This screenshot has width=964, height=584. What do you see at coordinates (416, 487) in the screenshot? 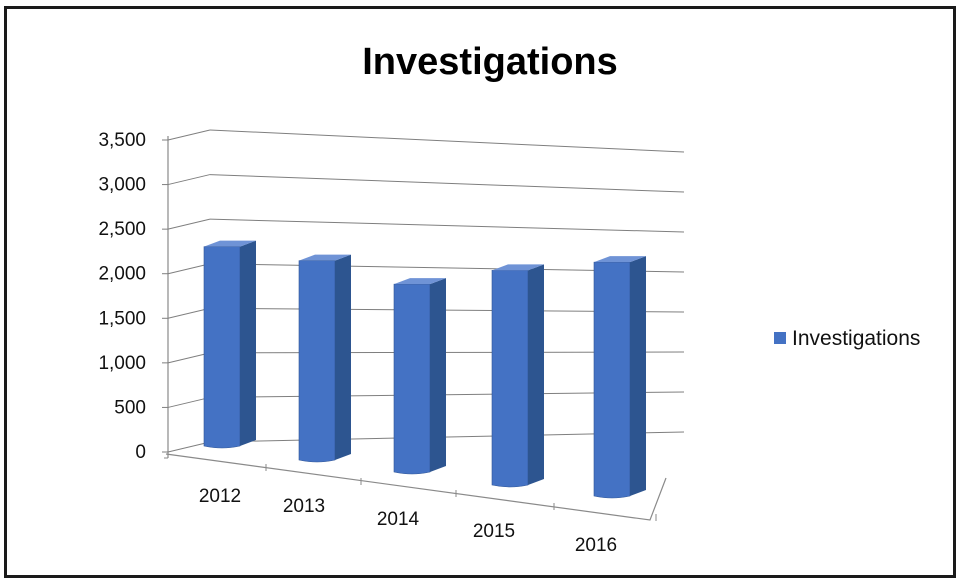
I see `floor-edge` at bounding box center [416, 487].